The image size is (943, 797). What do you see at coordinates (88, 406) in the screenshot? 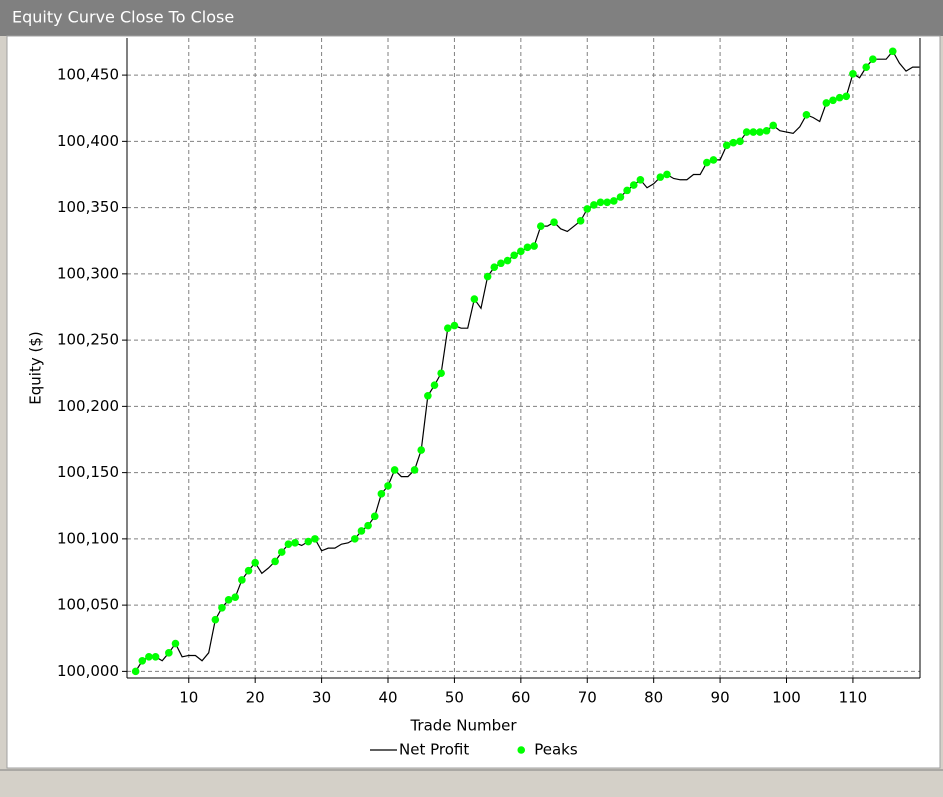
I see `y-tick-label: 100,200` at bounding box center [88, 406].